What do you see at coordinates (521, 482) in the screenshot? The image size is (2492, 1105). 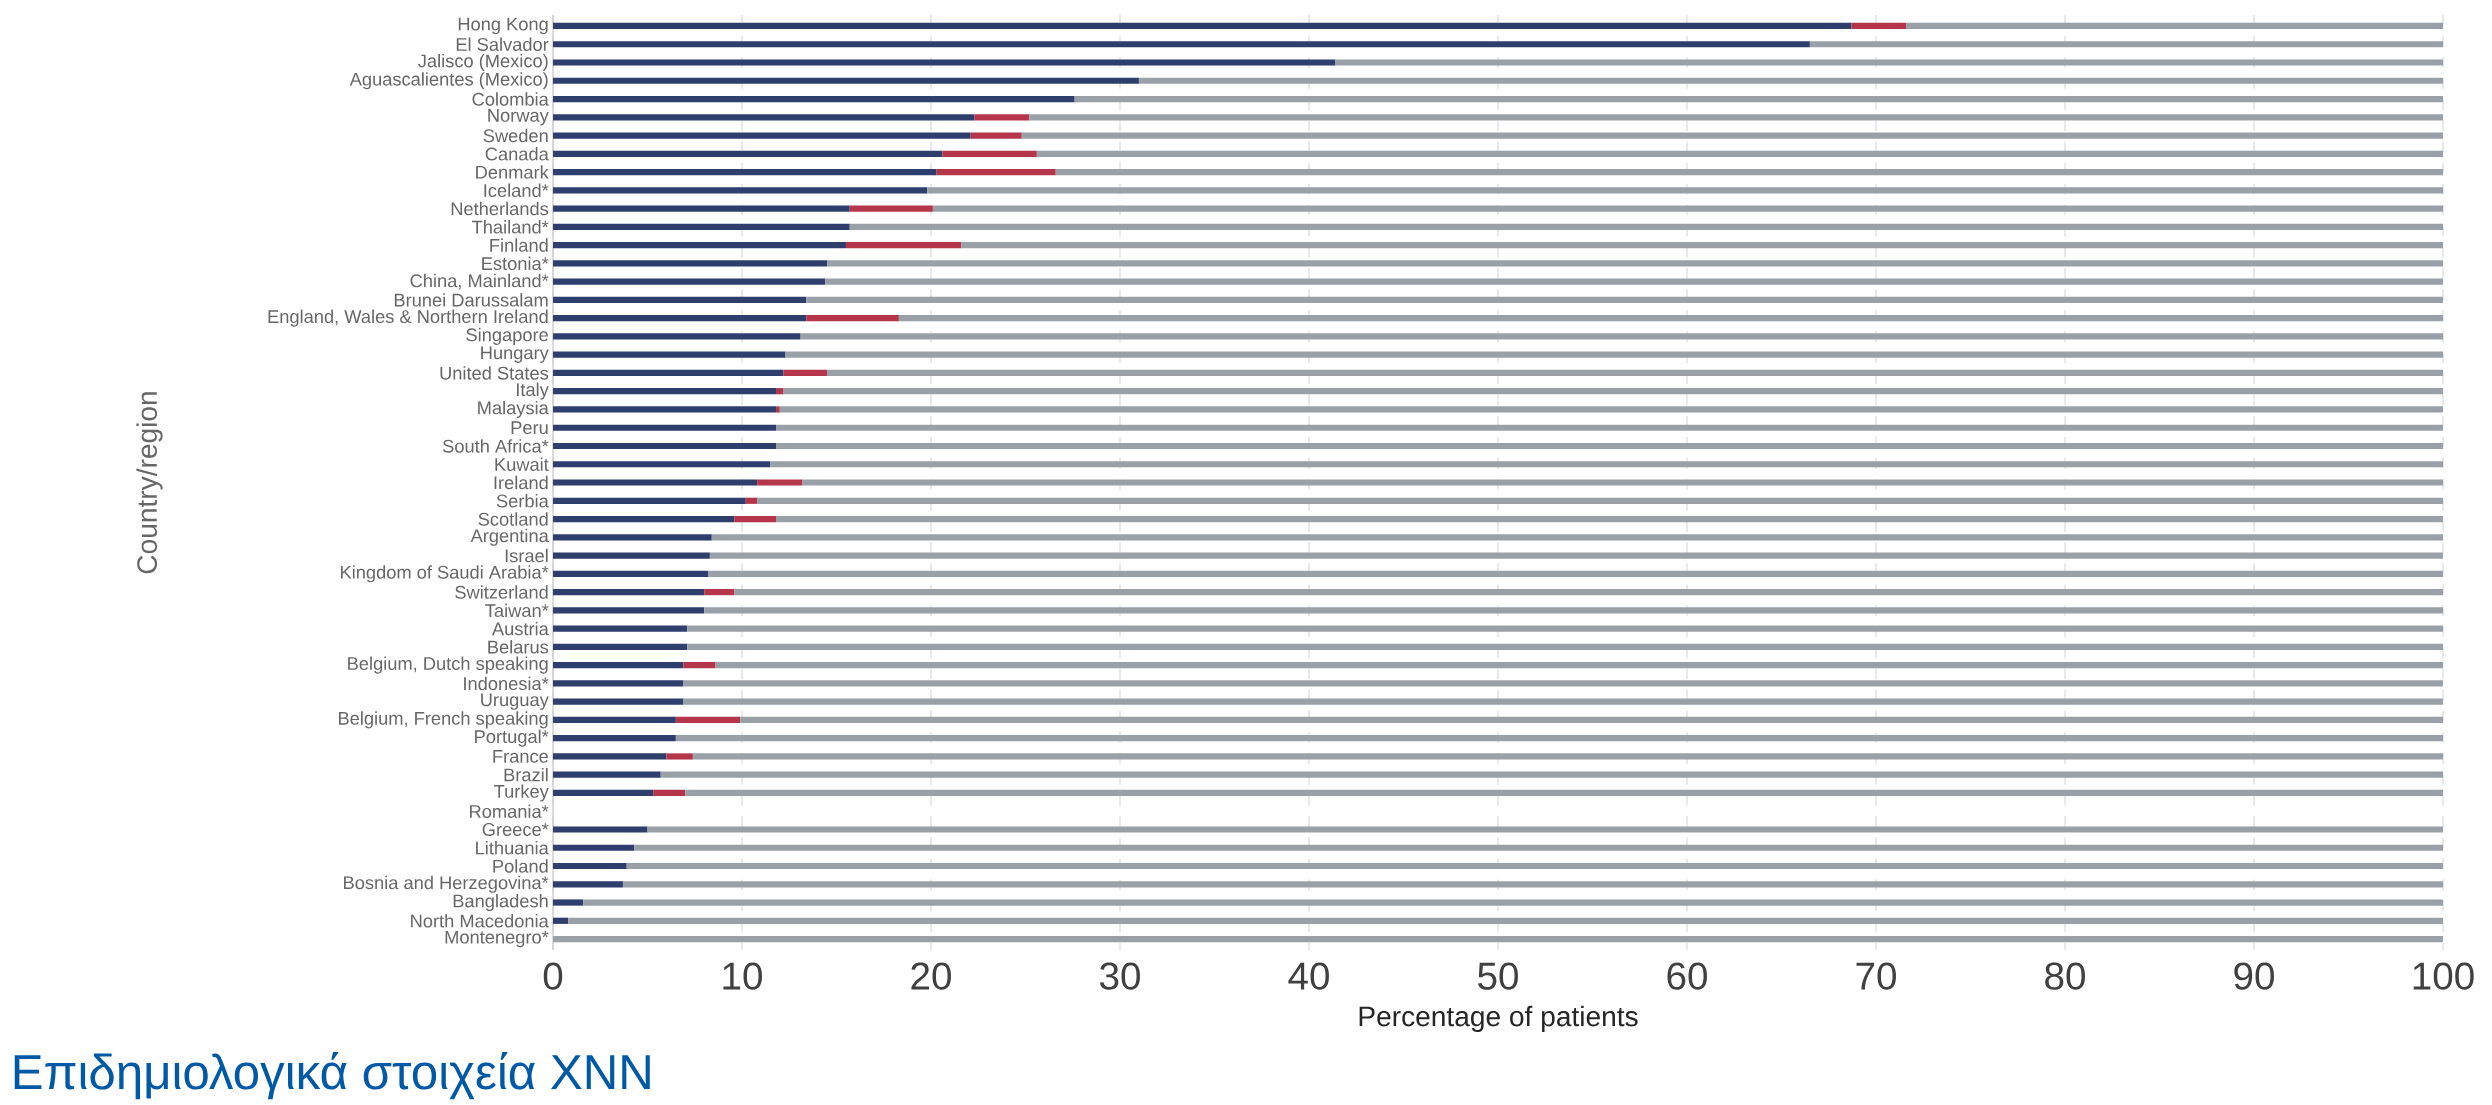 I see `y-tick-label: Ireland` at bounding box center [521, 482].